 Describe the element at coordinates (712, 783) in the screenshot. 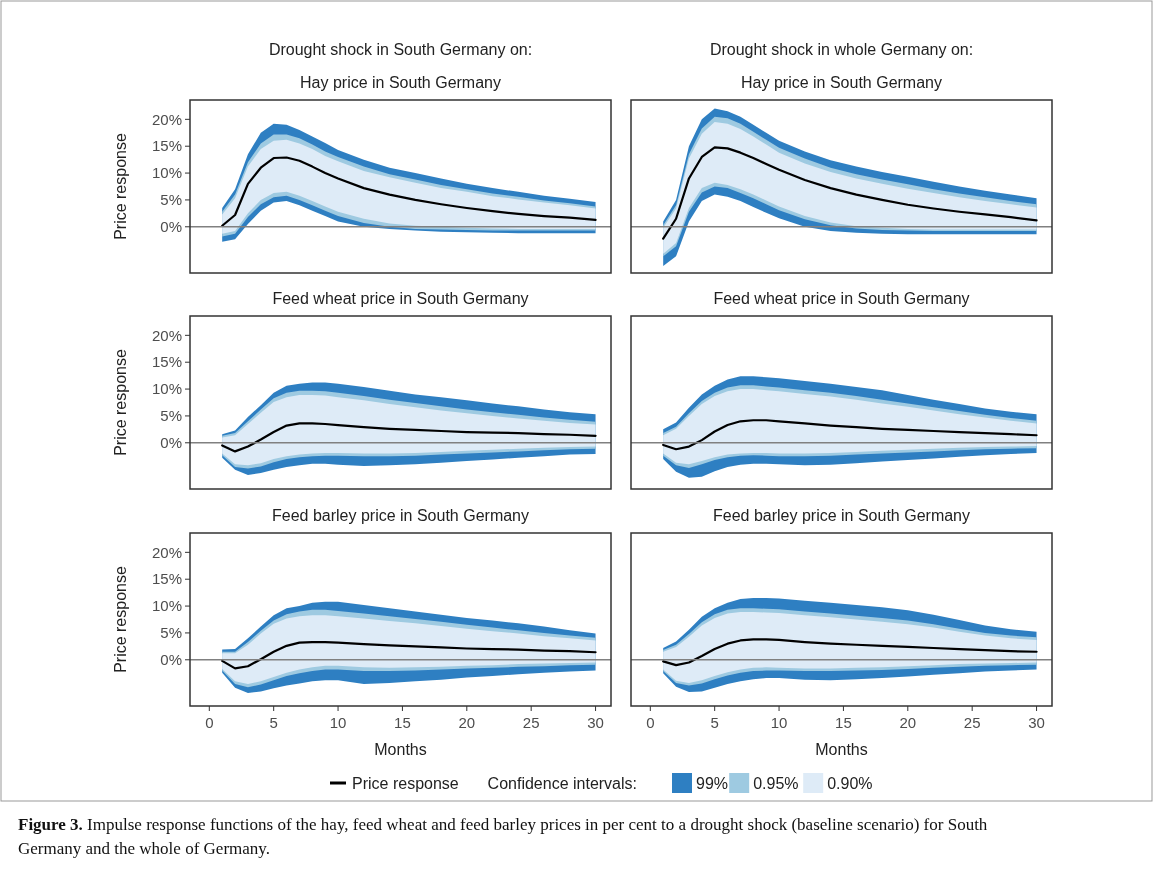

I see `legend-label: 99%` at that location.